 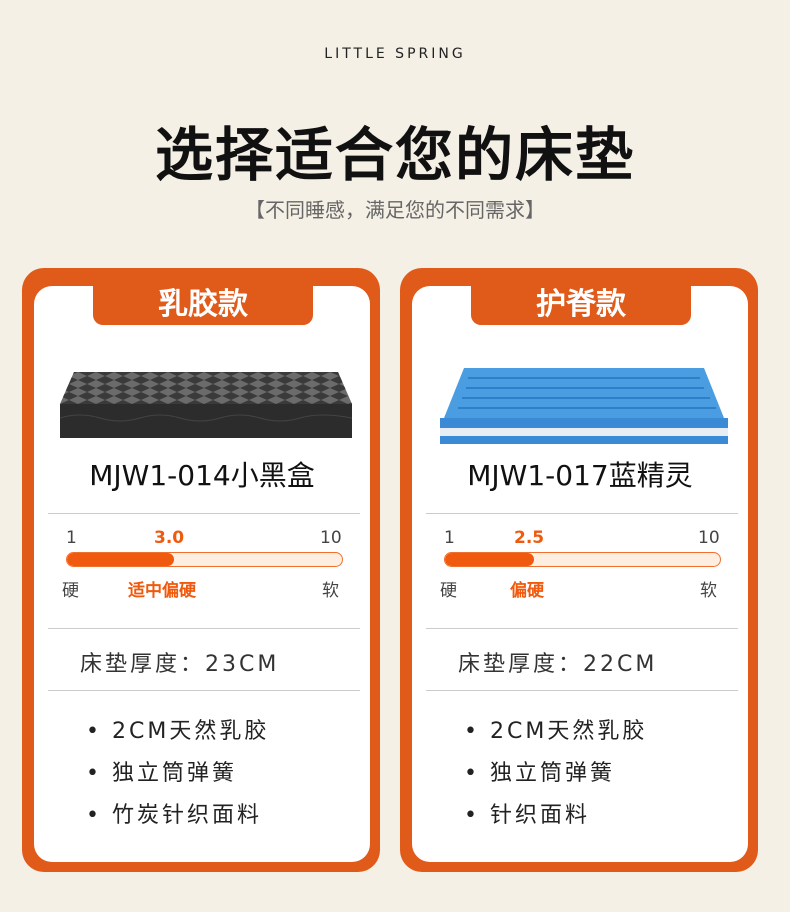 I want to click on firmness-value: 3.0, so click(x=169, y=538).